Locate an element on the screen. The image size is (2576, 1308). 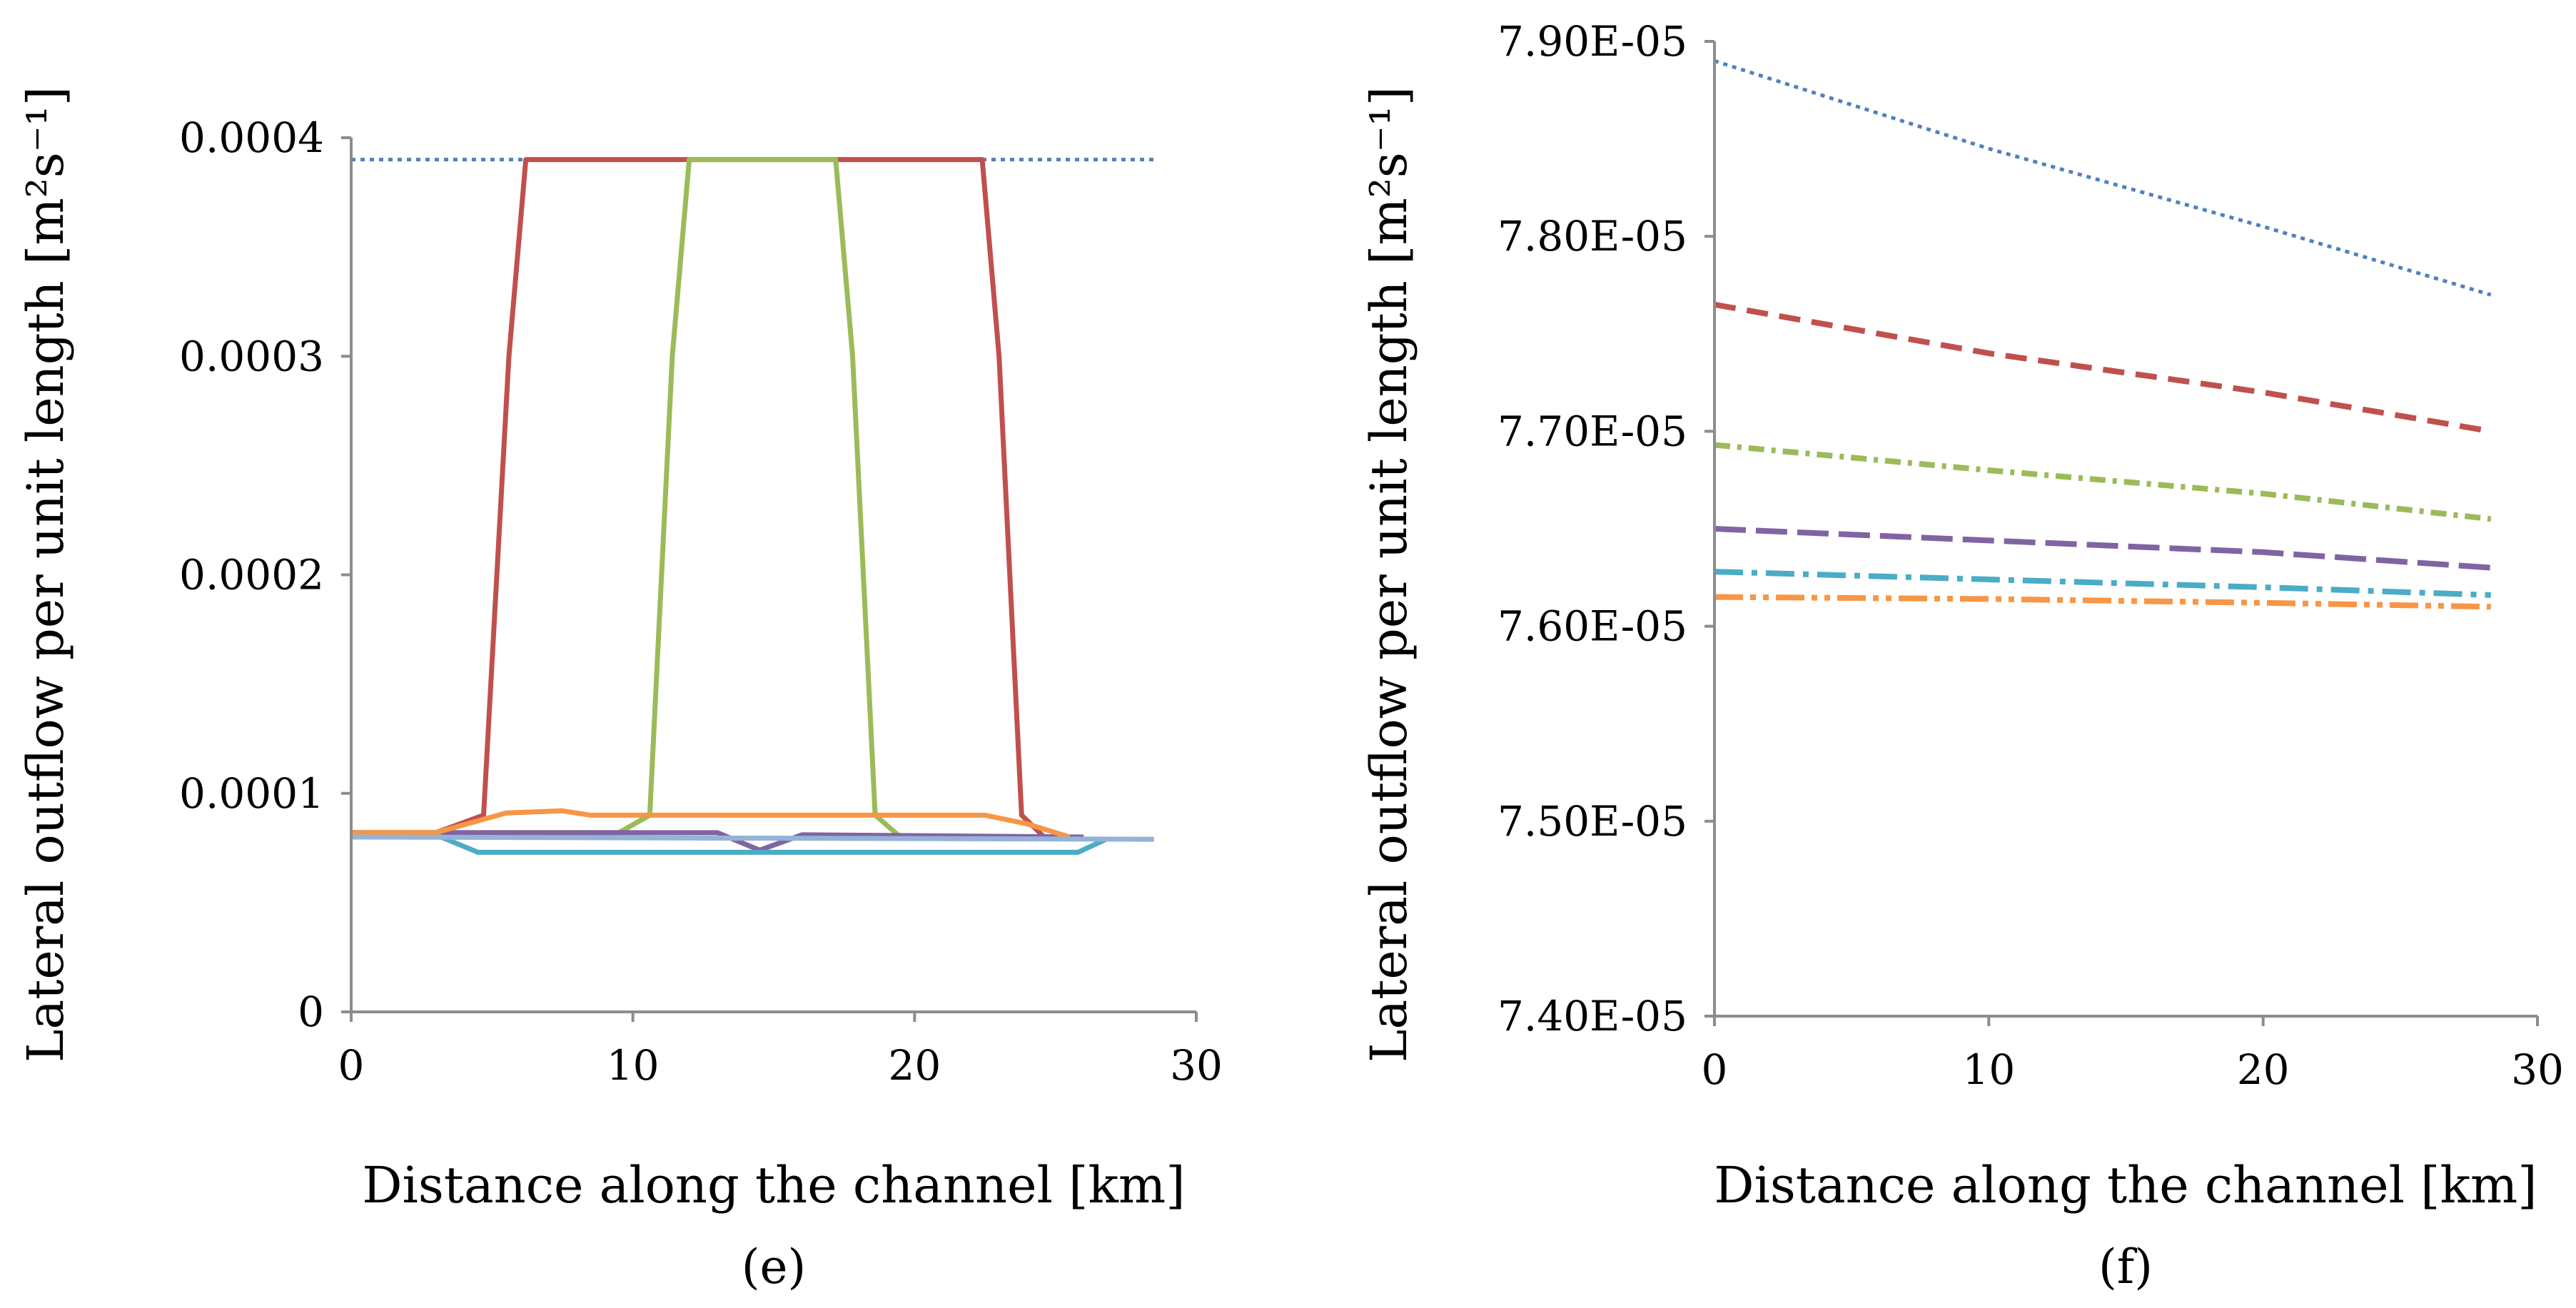
y-tick-label: 7.60E-05 is located at coordinates (1592, 627).